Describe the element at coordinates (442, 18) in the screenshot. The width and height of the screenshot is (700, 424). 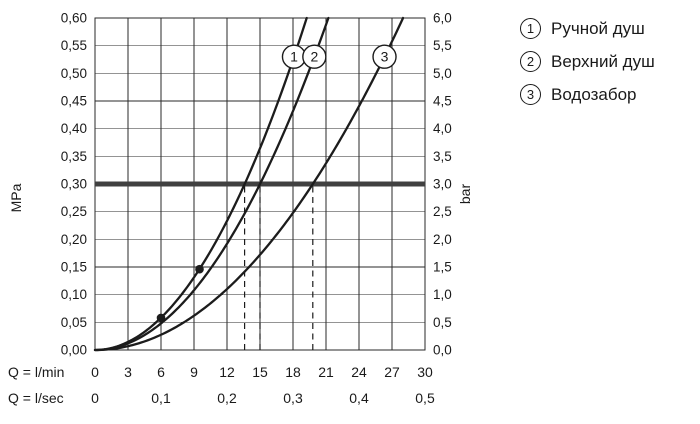
I see `svg-text: 6,0` at that location.